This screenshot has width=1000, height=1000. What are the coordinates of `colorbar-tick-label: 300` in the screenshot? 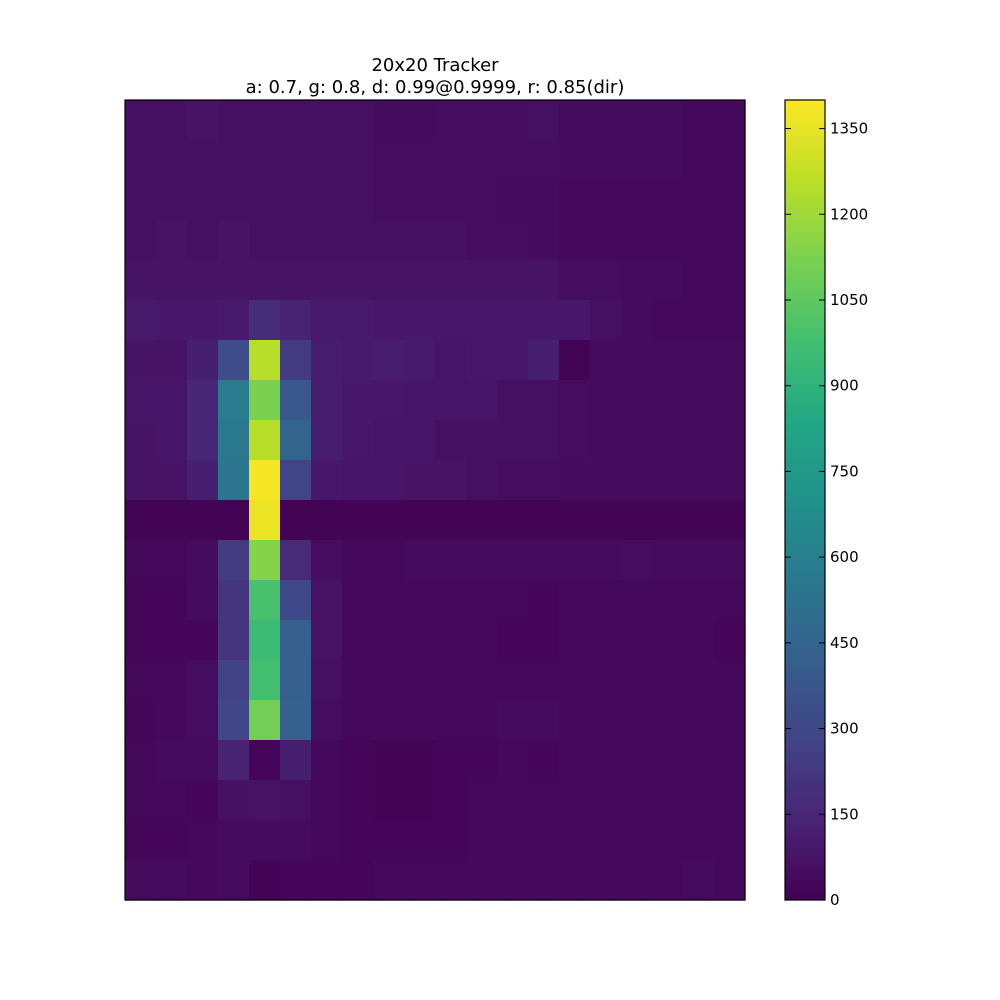 It's located at (844, 729).